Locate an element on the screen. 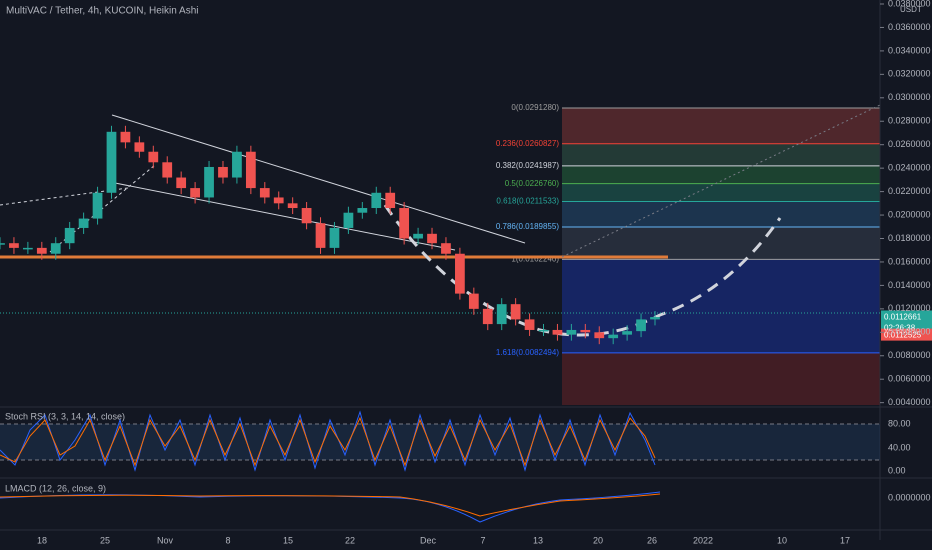 Image resolution: width=932 pixels, height=550 pixels. currency: USDT is located at coordinates (911, 9).